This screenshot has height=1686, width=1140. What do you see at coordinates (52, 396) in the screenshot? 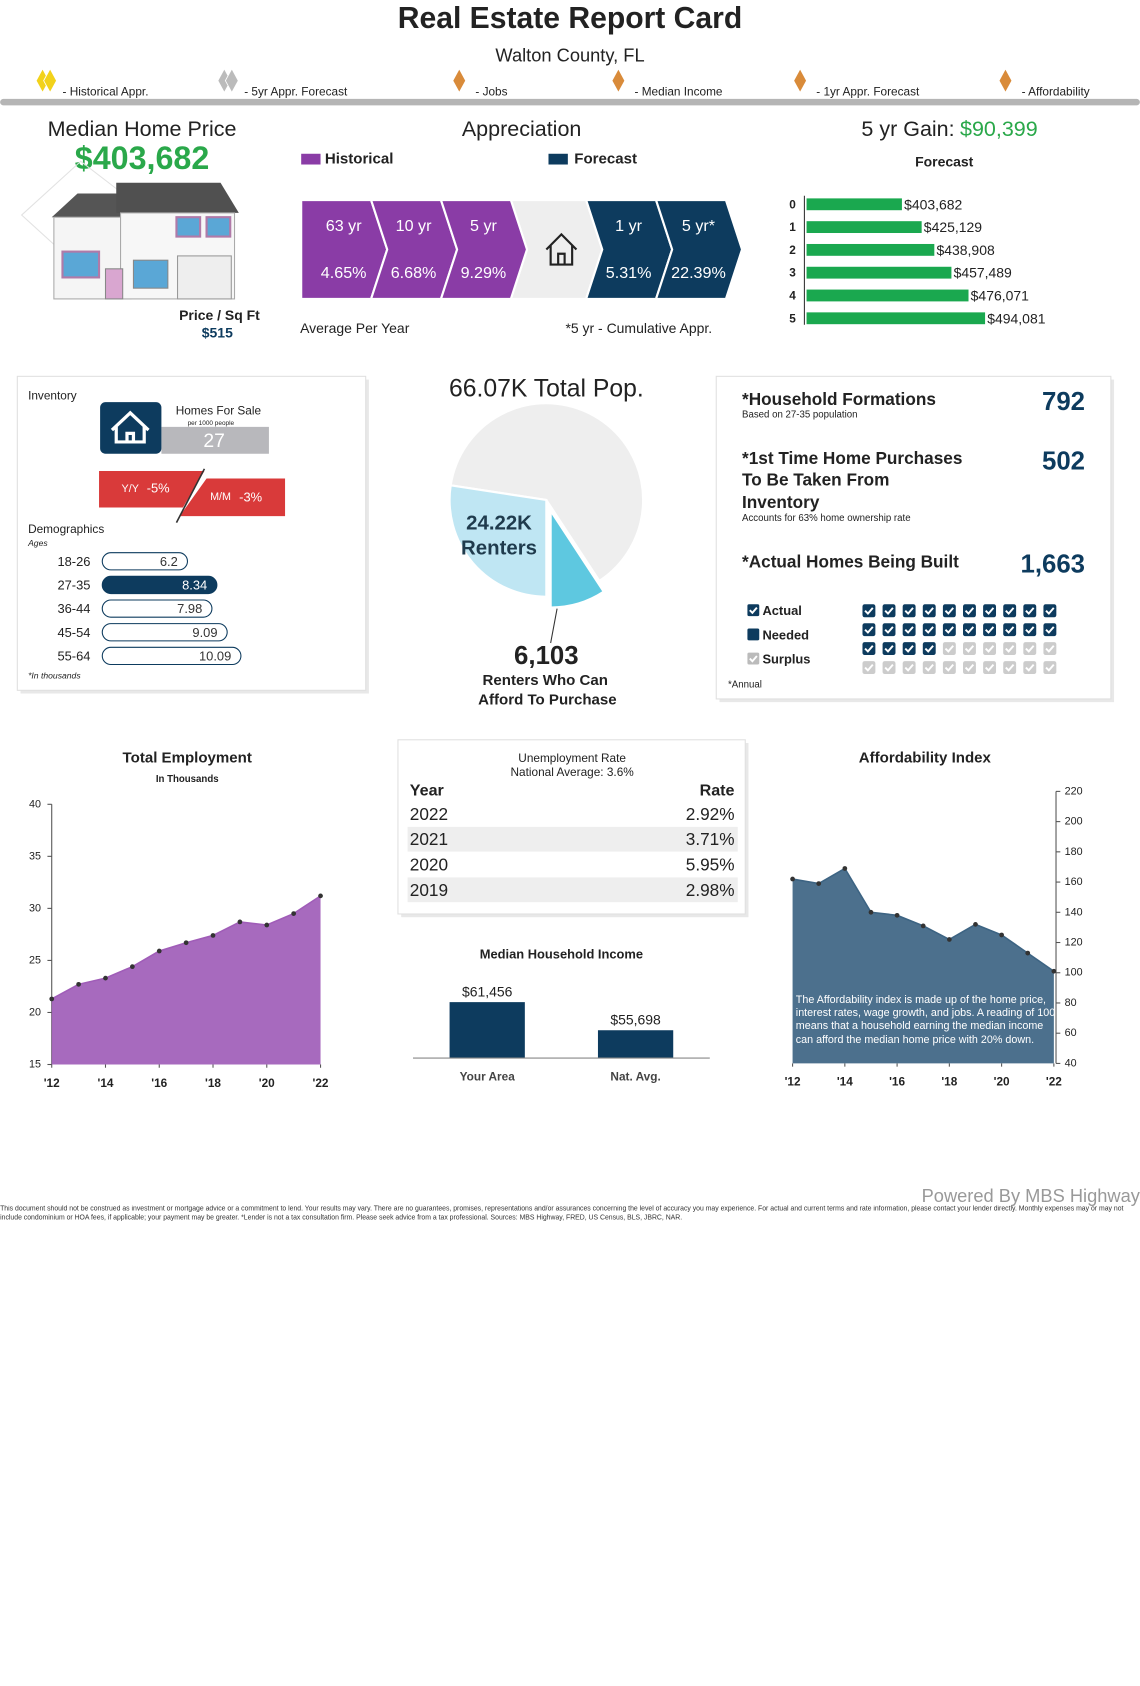
I see `inventory-title: Inventory` at bounding box center [52, 396].